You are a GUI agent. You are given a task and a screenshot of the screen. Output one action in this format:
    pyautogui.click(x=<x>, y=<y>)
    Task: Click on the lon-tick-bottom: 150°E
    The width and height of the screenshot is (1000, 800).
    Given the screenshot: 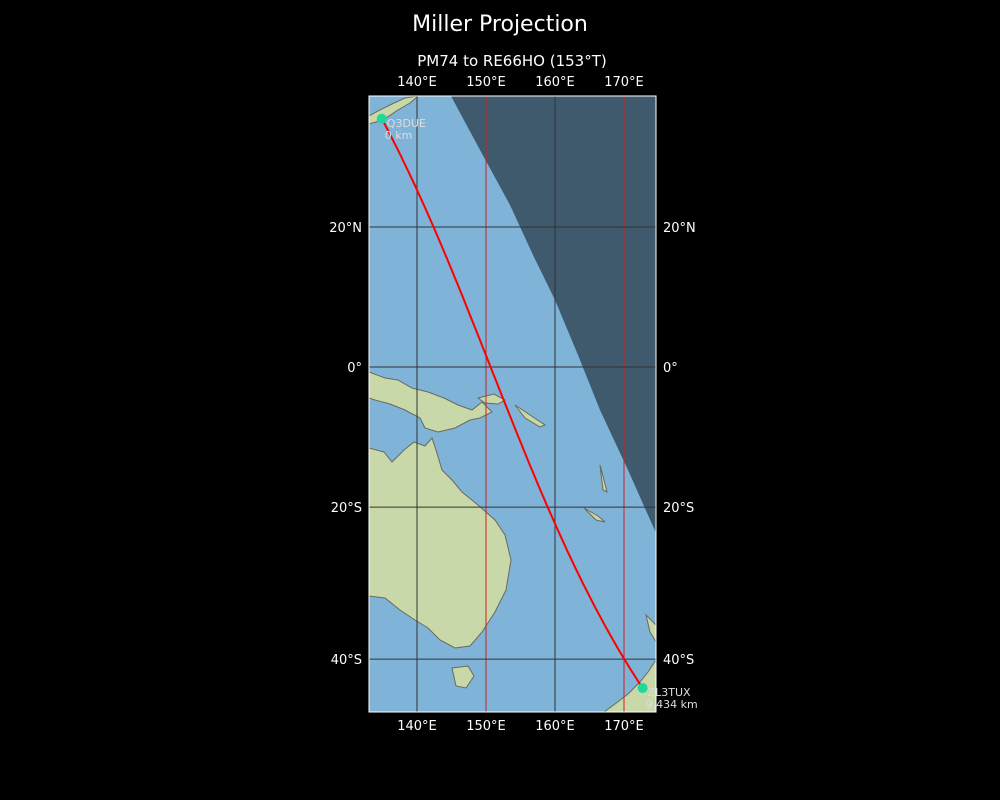 What is the action you would take?
    pyautogui.click(x=486, y=726)
    